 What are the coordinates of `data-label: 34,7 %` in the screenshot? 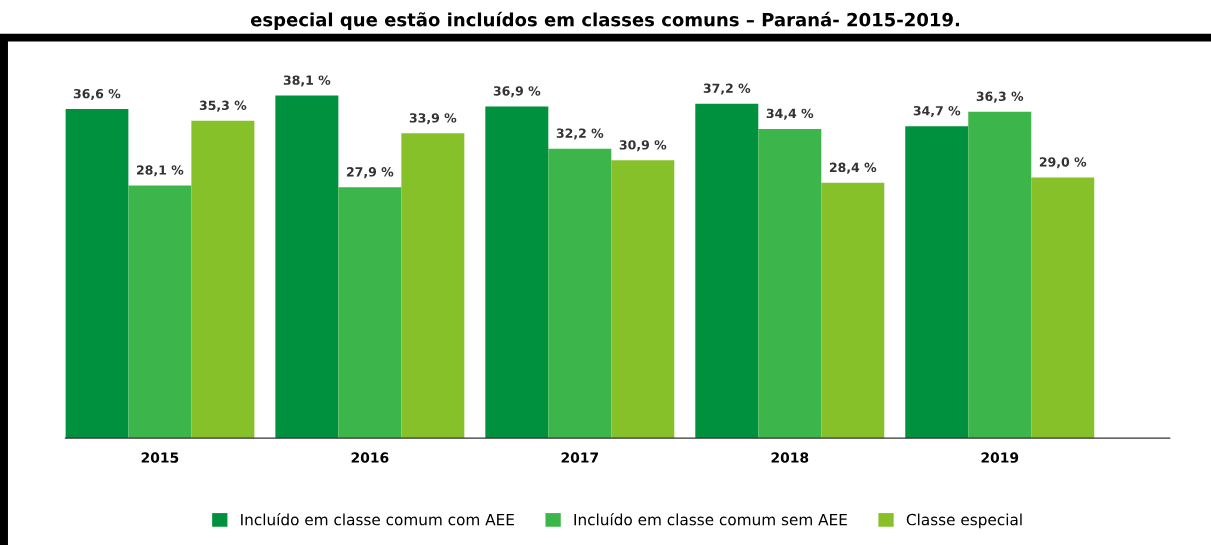 It's located at (937, 111).